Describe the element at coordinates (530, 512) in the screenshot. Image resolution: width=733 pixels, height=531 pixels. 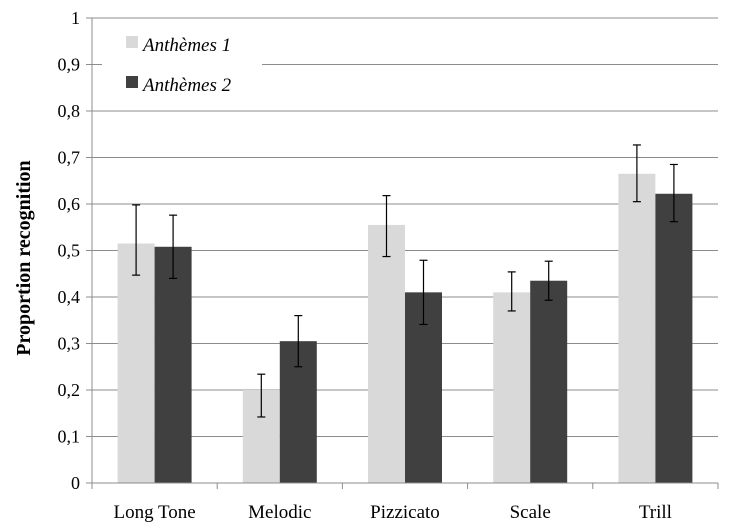
I see `x-tick-label: Scale` at that location.